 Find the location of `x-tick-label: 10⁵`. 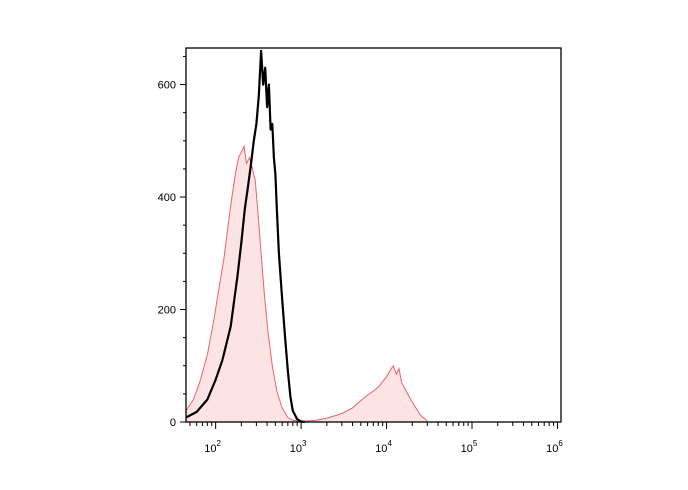

x-tick-label: 10⁵ is located at coordinates (469, 447).